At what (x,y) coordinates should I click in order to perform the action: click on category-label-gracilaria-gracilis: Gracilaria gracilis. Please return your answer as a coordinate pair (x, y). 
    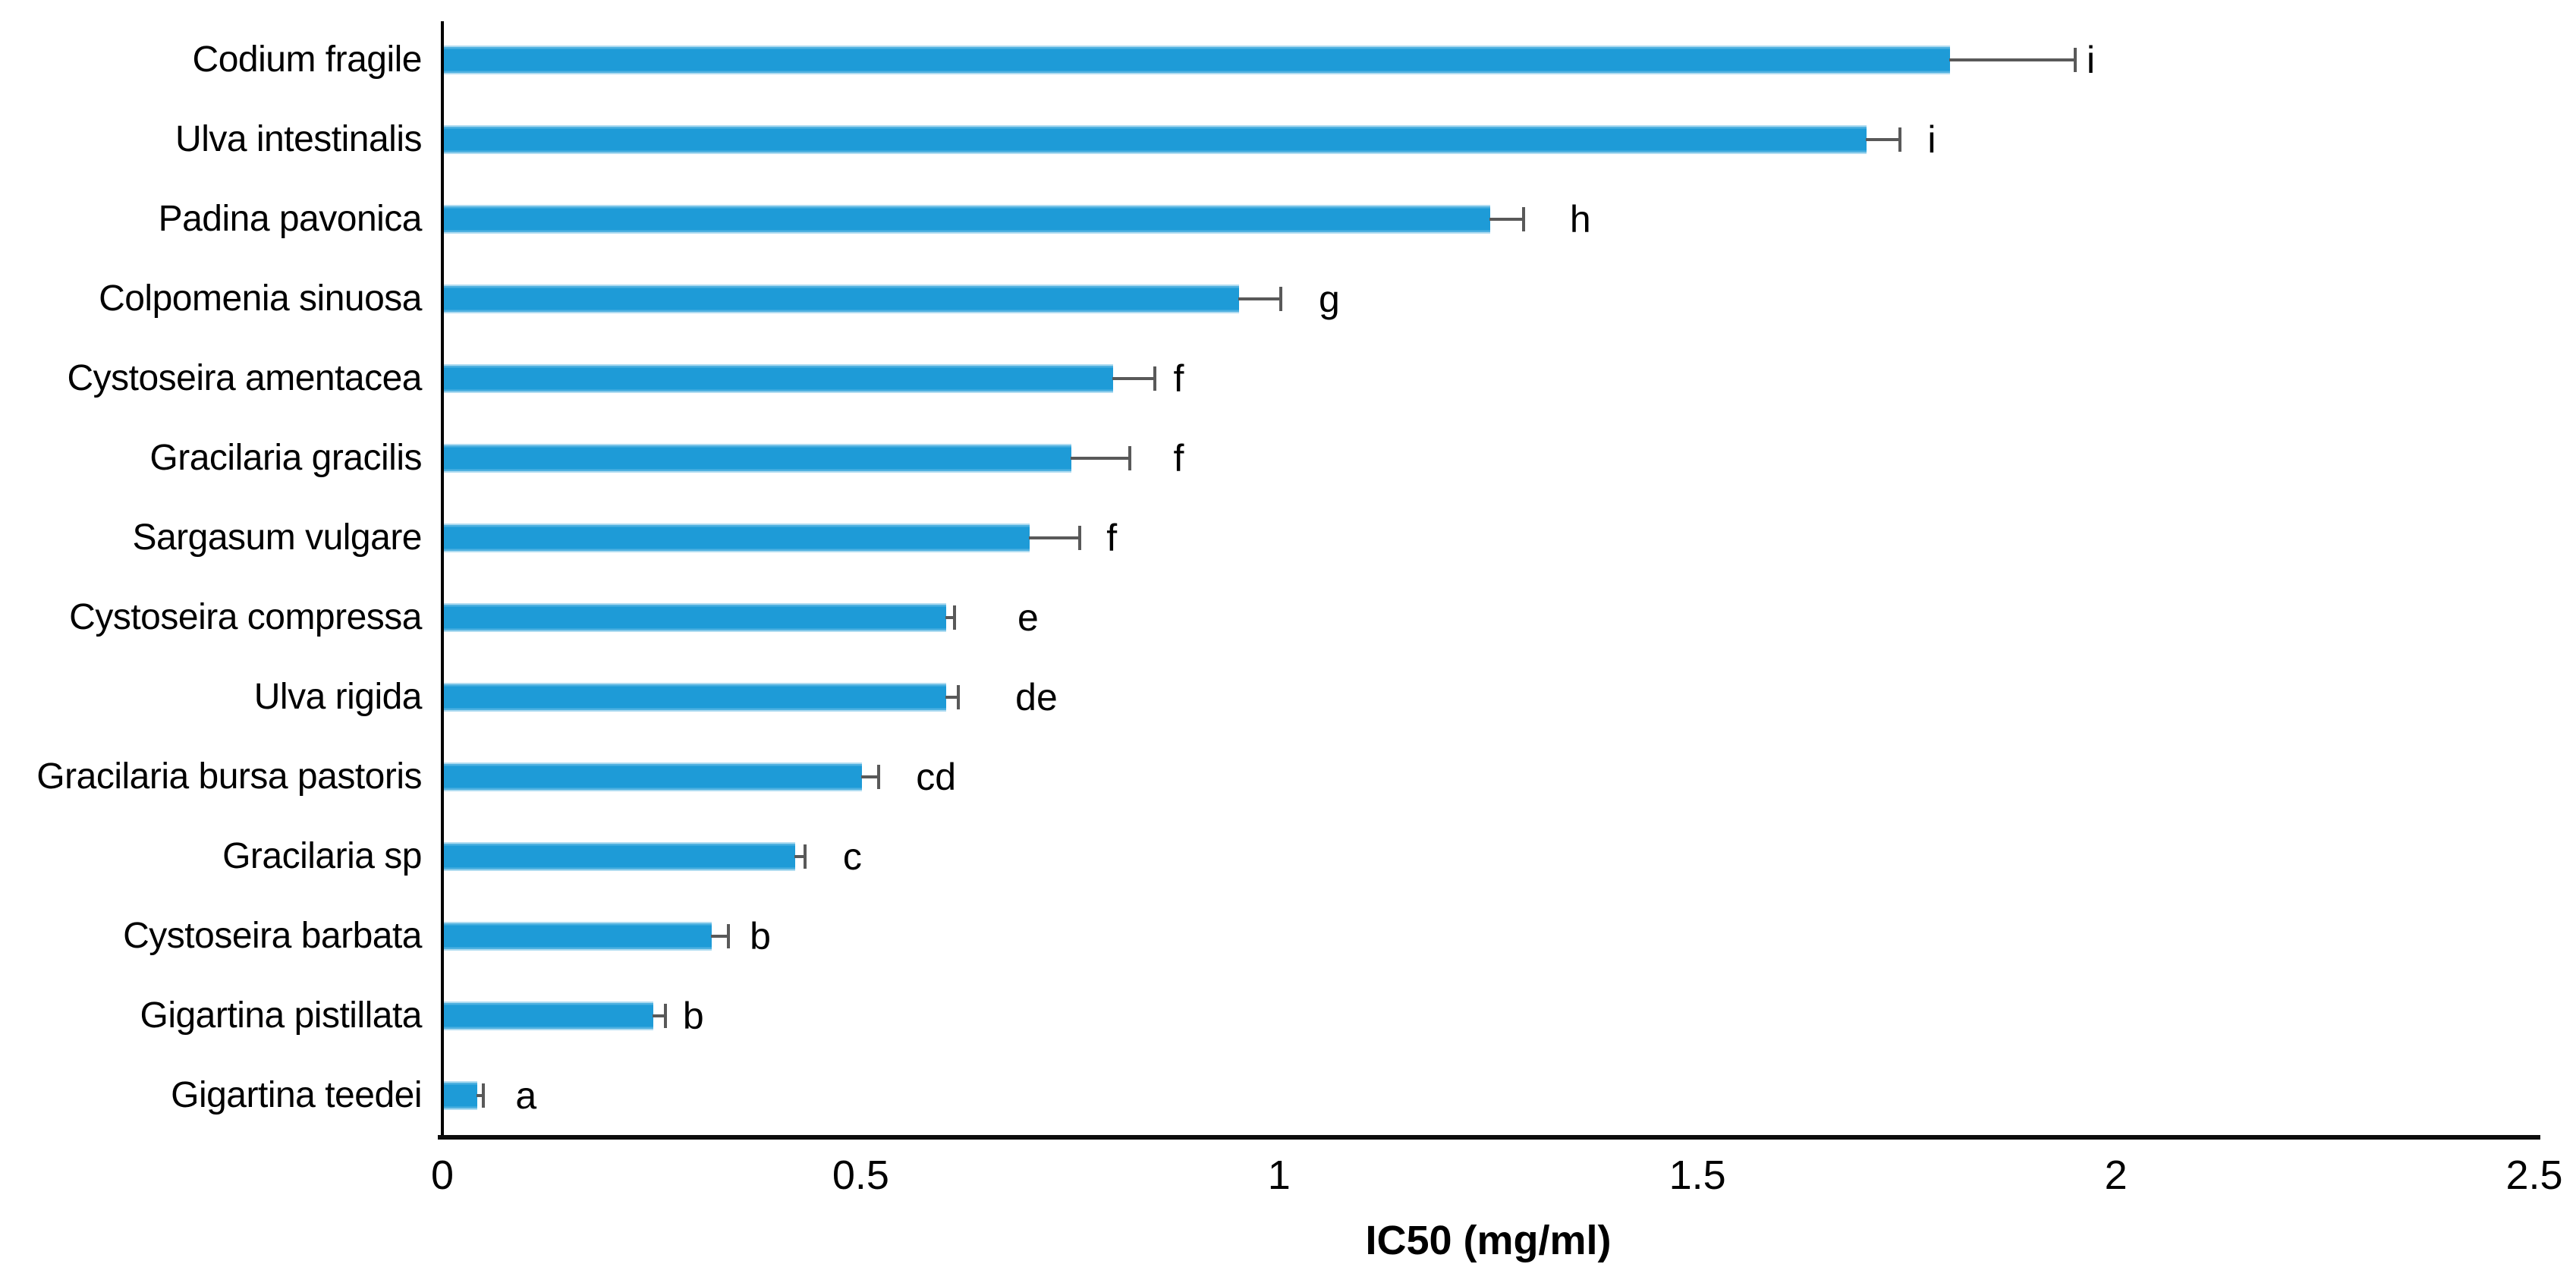
    Looking at the image, I should click on (285, 458).